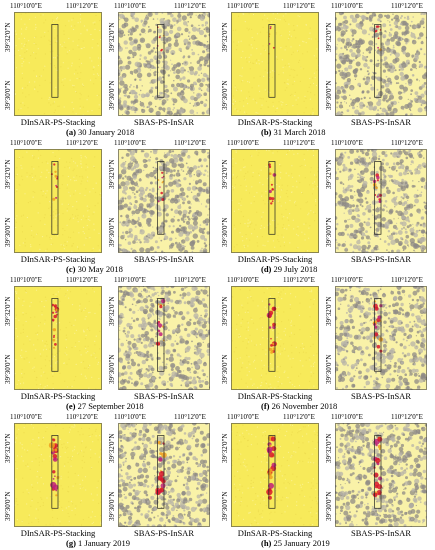 This screenshot has width=435, height=550. Describe the element at coordinates (102, 543) in the screenshot. I see `panel-date: 1 January 2019` at that location.